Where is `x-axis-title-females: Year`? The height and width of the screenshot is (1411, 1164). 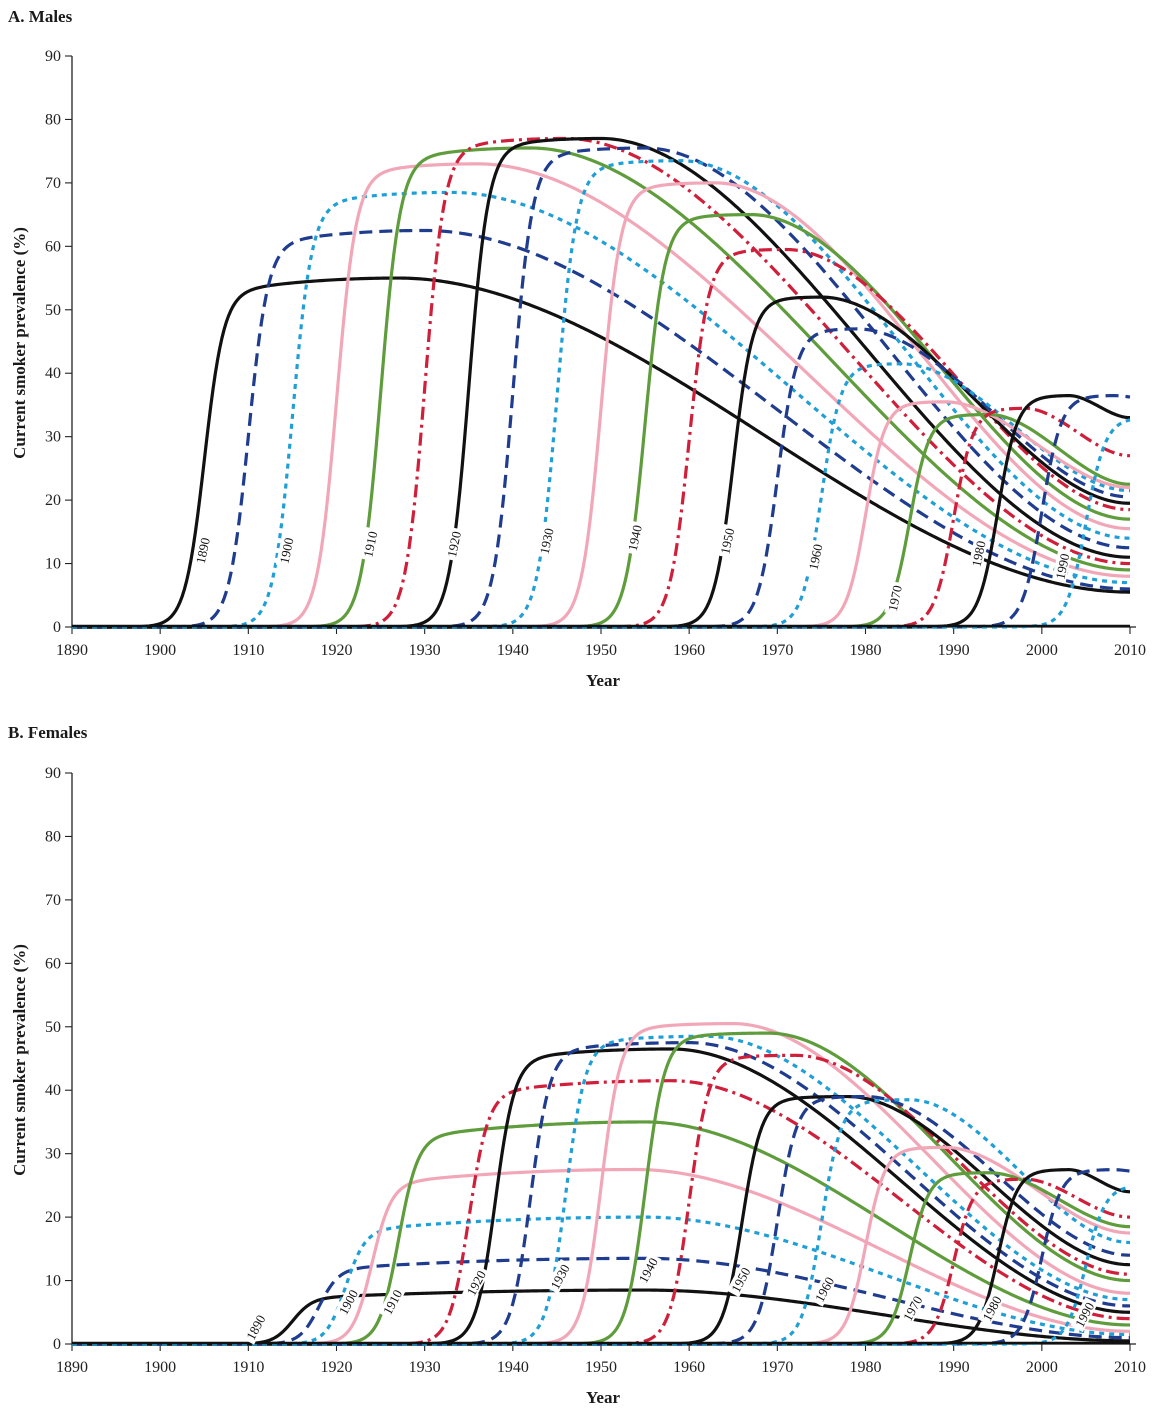
x-axis-title-females: Year is located at coordinates (603, 1397).